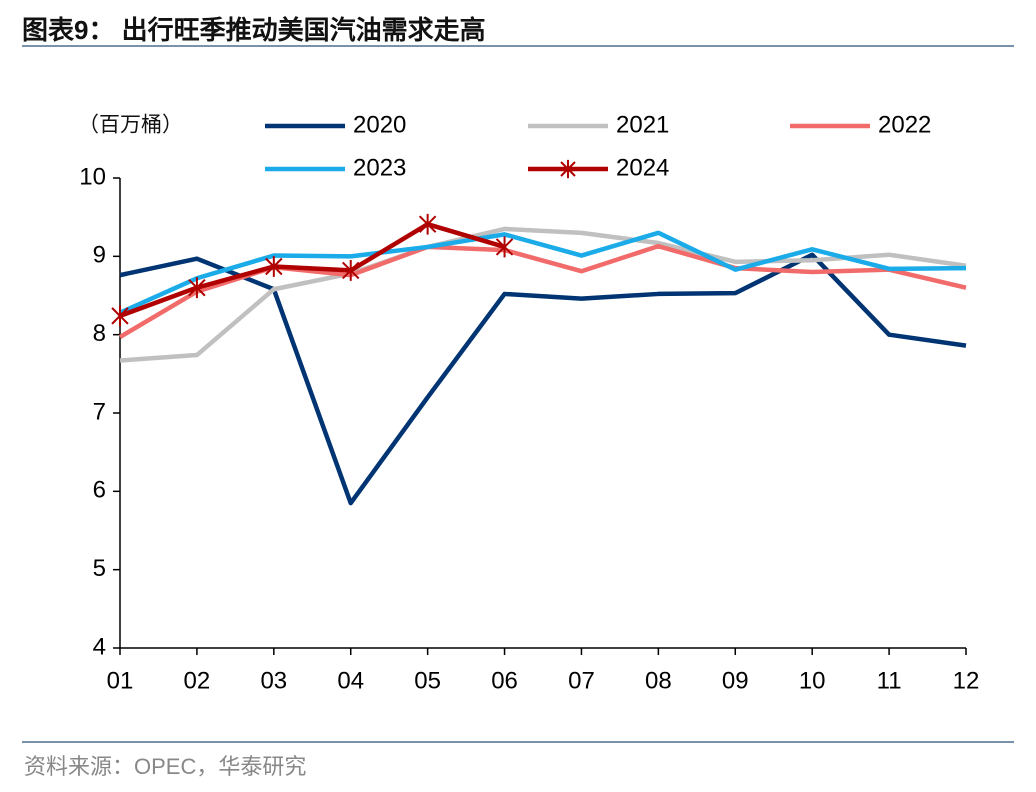  What do you see at coordinates (99, 568) in the screenshot?
I see `y-tick-label: 5` at bounding box center [99, 568].